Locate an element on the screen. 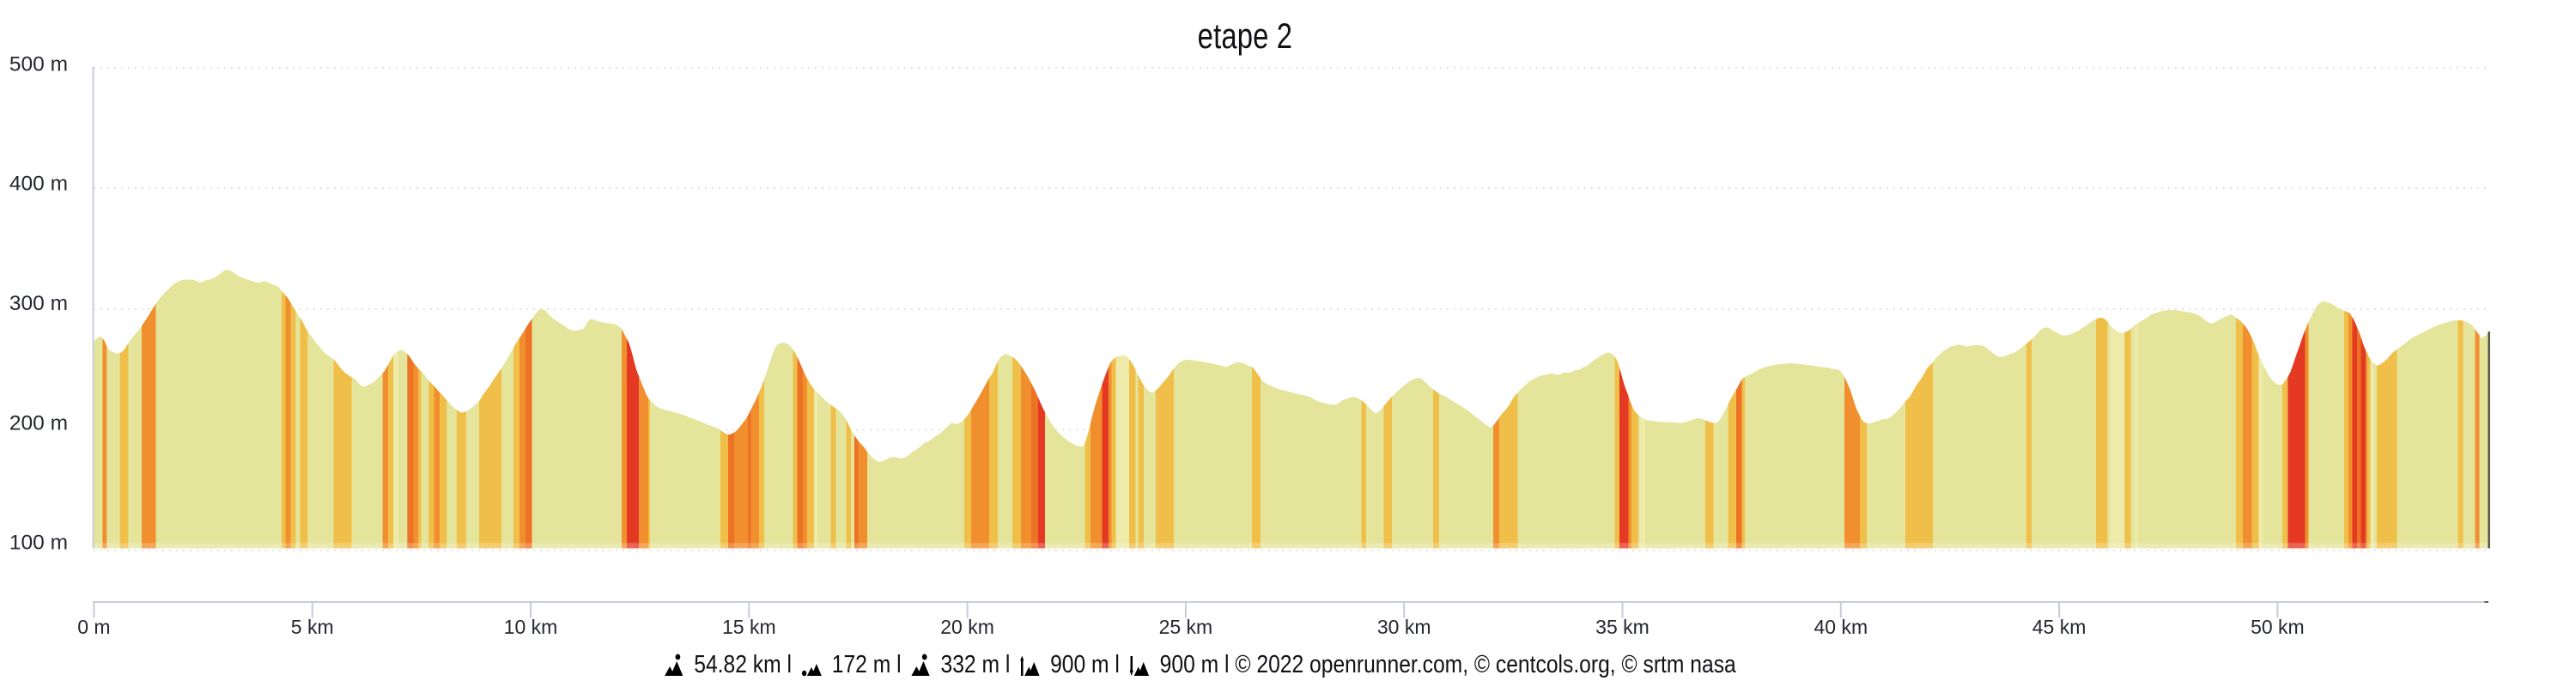 This screenshot has height=687, width=2576. svg-text: 15 km is located at coordinates (749, 627).